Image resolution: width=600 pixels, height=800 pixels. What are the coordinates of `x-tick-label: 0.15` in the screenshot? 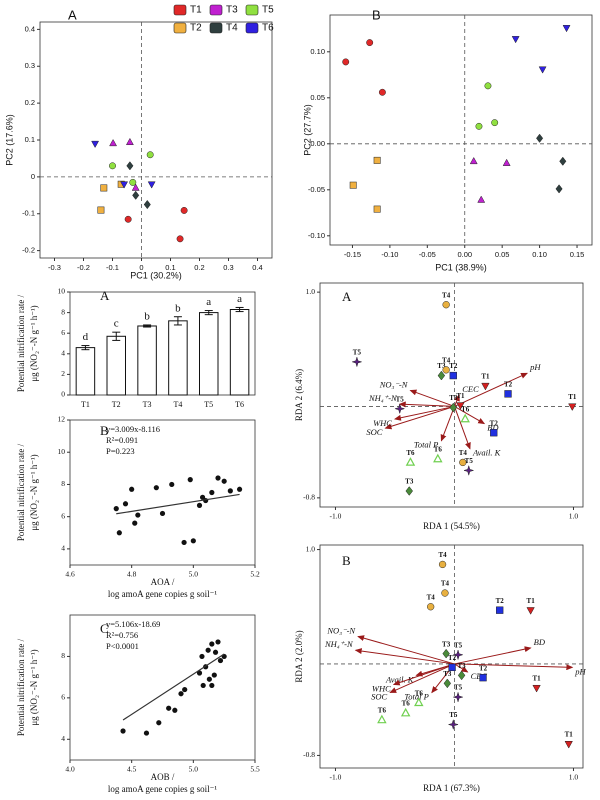 It's located at (577, 254).